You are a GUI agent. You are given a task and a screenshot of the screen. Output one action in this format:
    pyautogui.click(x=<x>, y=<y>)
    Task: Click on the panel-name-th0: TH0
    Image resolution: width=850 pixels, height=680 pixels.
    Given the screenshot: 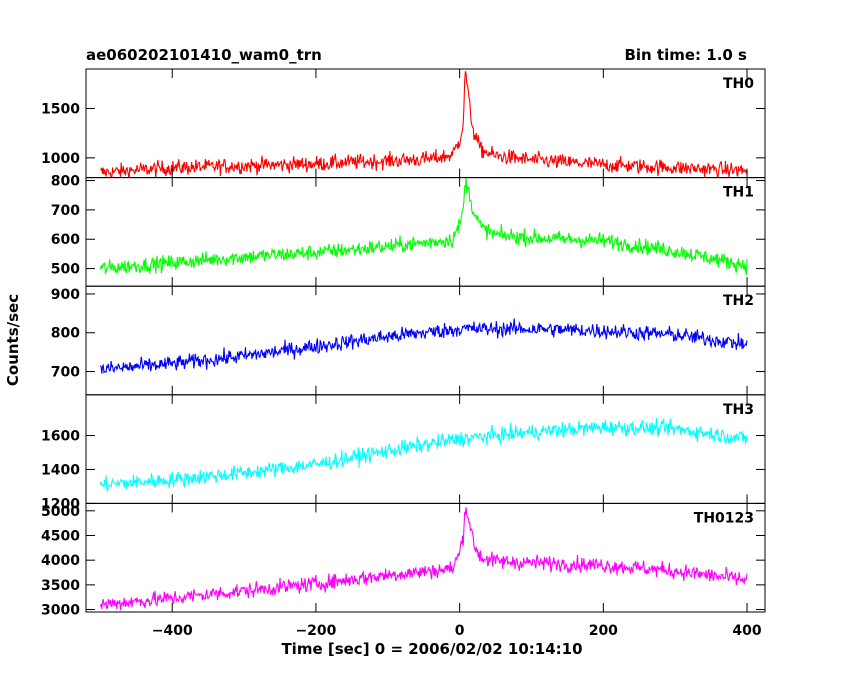 What is the action you would take?
    pyautogui.click(x=738, y=84)
    